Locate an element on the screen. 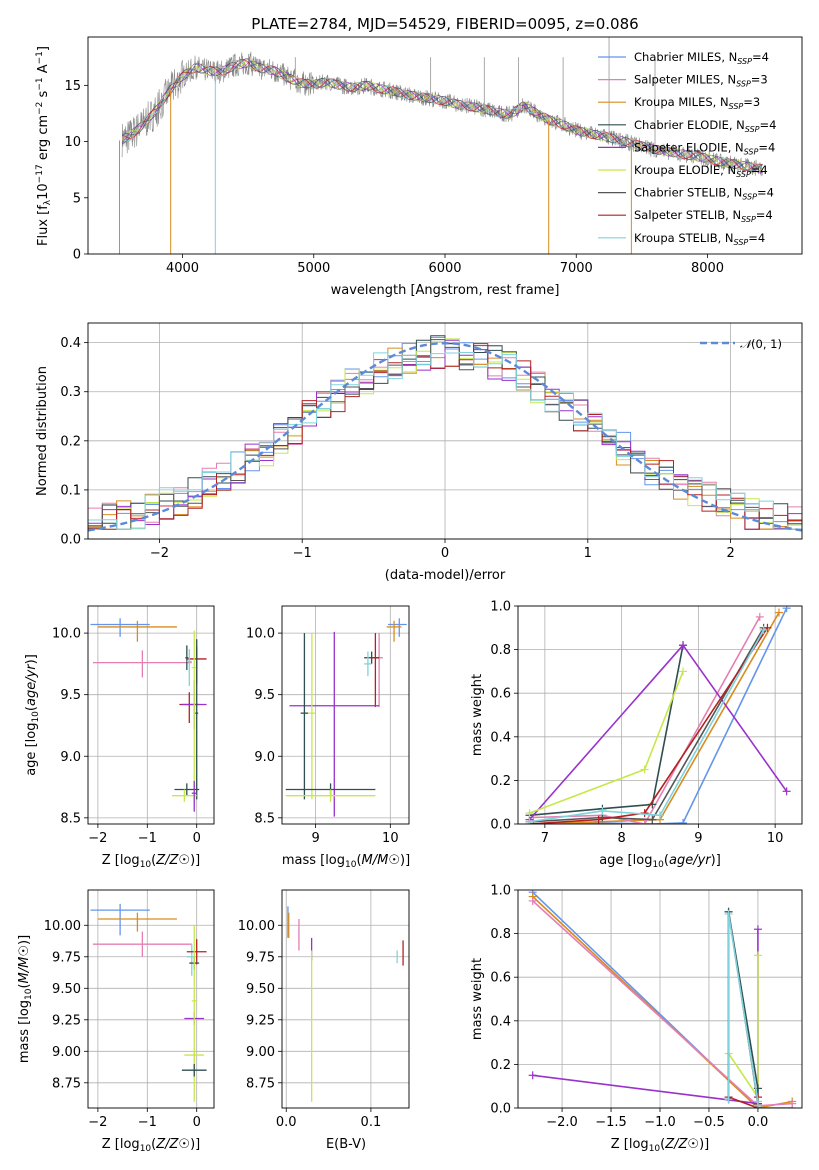 This screenshot has height=1170, width=819. y-tick-label: 5 is located at coordinates (77, 198).